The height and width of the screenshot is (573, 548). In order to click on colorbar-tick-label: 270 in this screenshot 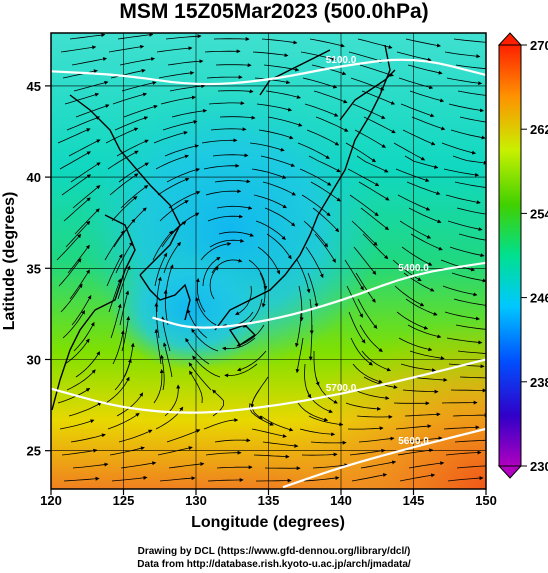, I will do `click(539, 45)`.